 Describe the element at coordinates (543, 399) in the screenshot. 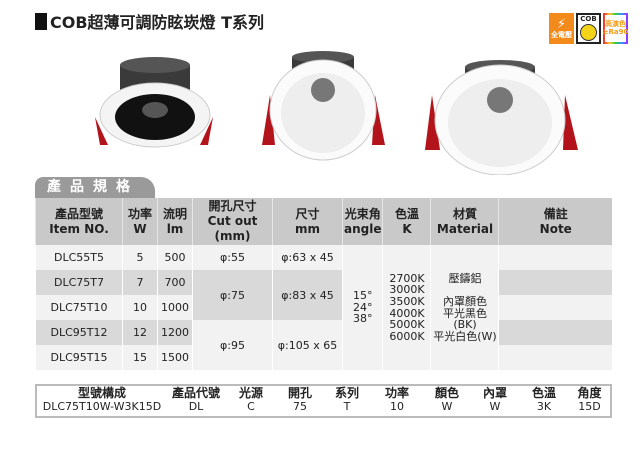

I see `model-col: 色溫 3K` at that location.